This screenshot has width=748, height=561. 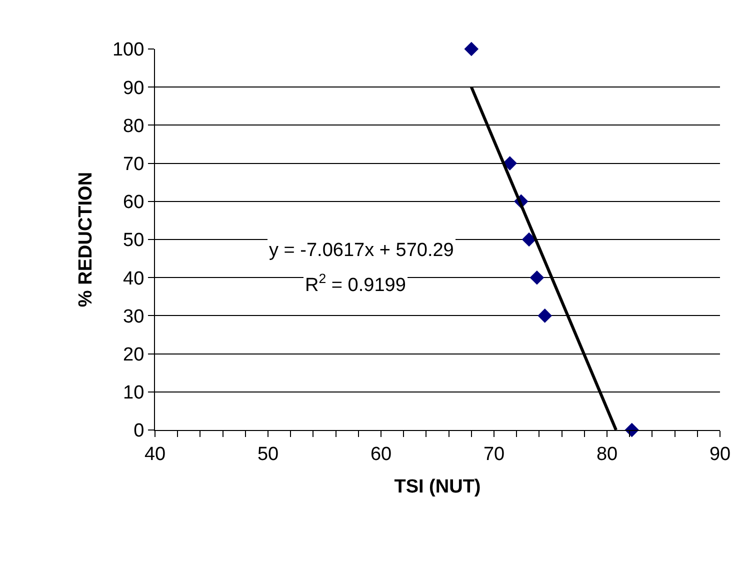 What do you see at coordinates (133, 317) in the screenshot?
I see `y-tick-label: 30` at bounding box center [133, 317].